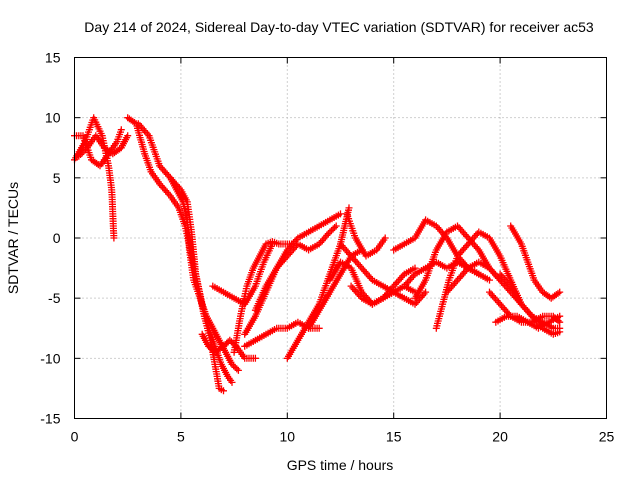 This screenshot has width=640, height=480. What do you see at coordinates (394, 437) in the screenshot?
I see `x-tick-label: 15` at bounding box center [394, 437].